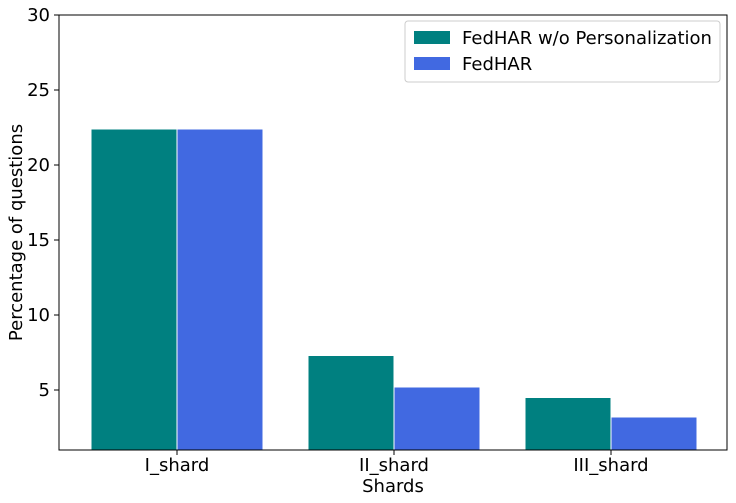 The width and height of the screenshot is (736, 503). Describe the element at coordinates (38, 15) in the screenshot. I see `y-tick-label: 30` at that location.